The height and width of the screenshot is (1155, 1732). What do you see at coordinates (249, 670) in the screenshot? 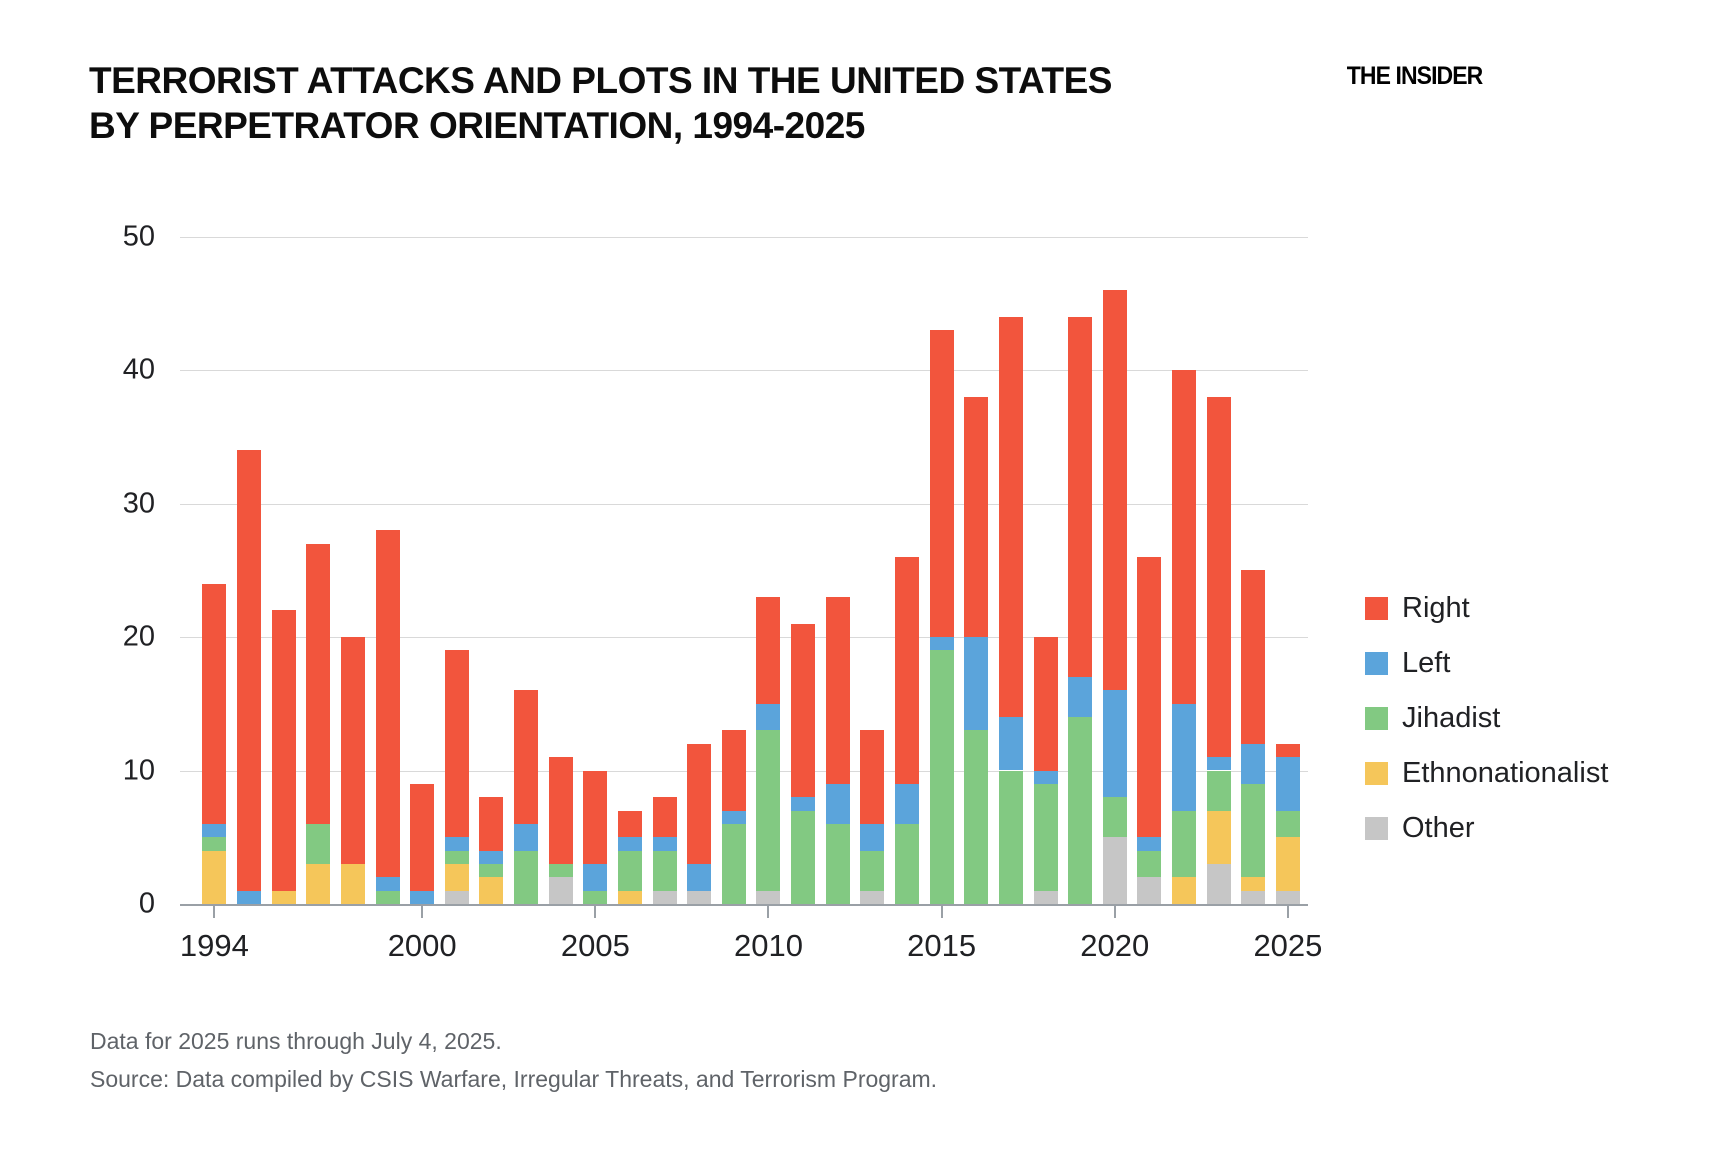
I see `bar-segment-right-1995` at bounding box center [249, 670].